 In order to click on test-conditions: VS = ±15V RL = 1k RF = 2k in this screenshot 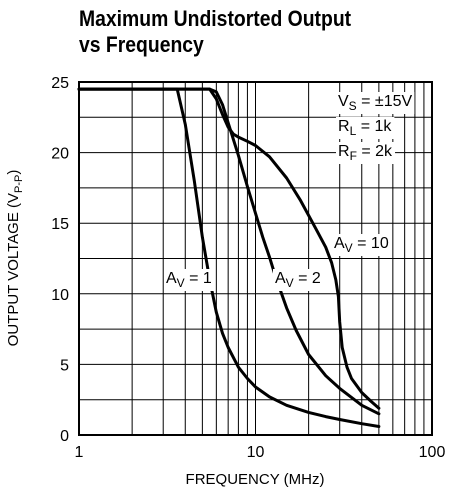, I will do `click(375, 128)`.